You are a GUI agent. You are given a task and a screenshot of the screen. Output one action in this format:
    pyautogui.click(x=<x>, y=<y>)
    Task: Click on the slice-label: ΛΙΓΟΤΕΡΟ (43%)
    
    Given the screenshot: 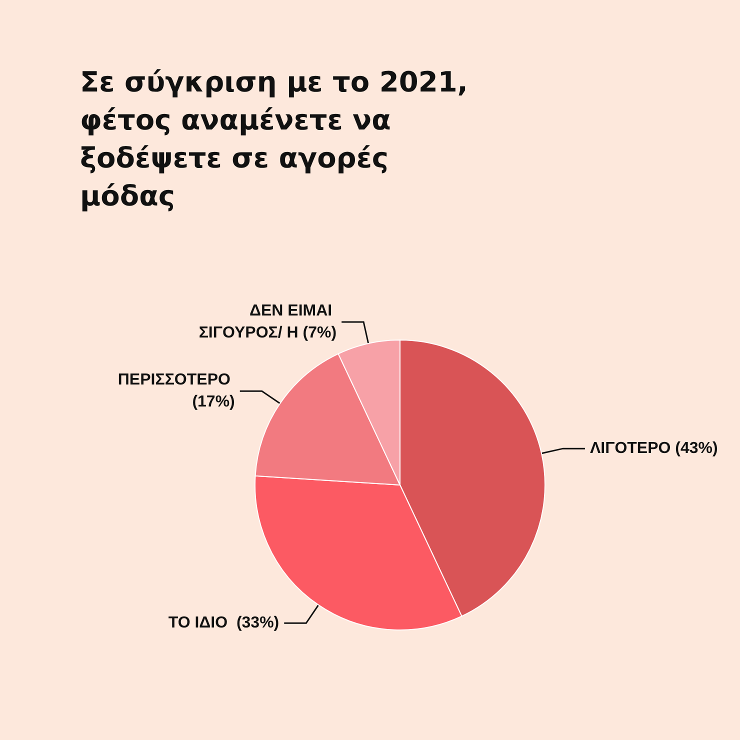 What is the action you would take?
    pyautogui.click(x=654, y=449)
    